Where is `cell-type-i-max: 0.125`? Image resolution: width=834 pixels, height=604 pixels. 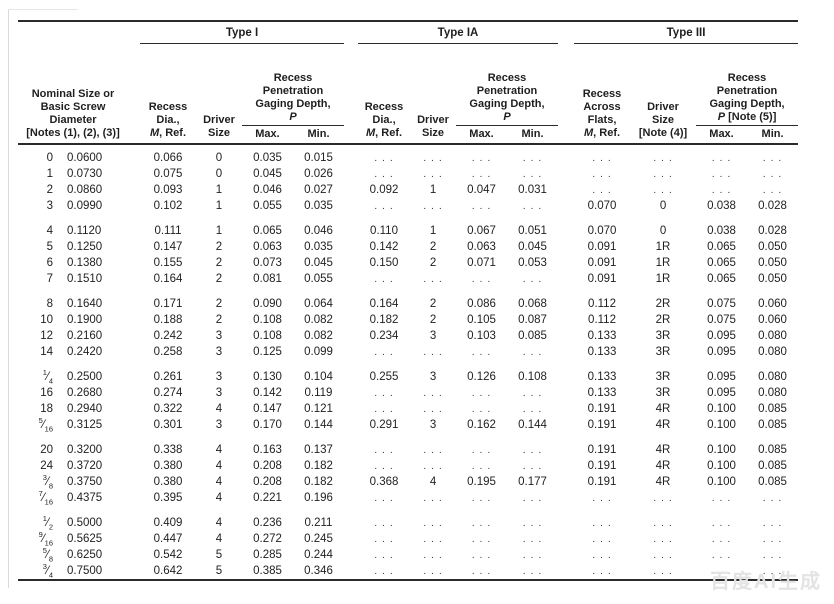
cell-type-i-max: 0.125 is located at coordinates (267, 351).